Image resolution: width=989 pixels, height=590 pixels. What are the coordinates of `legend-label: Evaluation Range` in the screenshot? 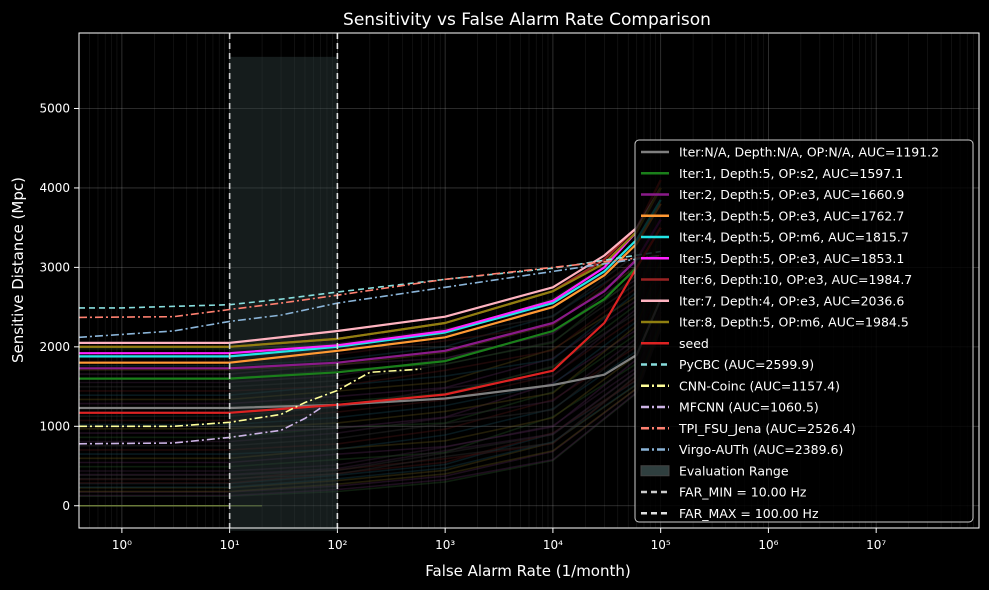 It's located at (734, 470).